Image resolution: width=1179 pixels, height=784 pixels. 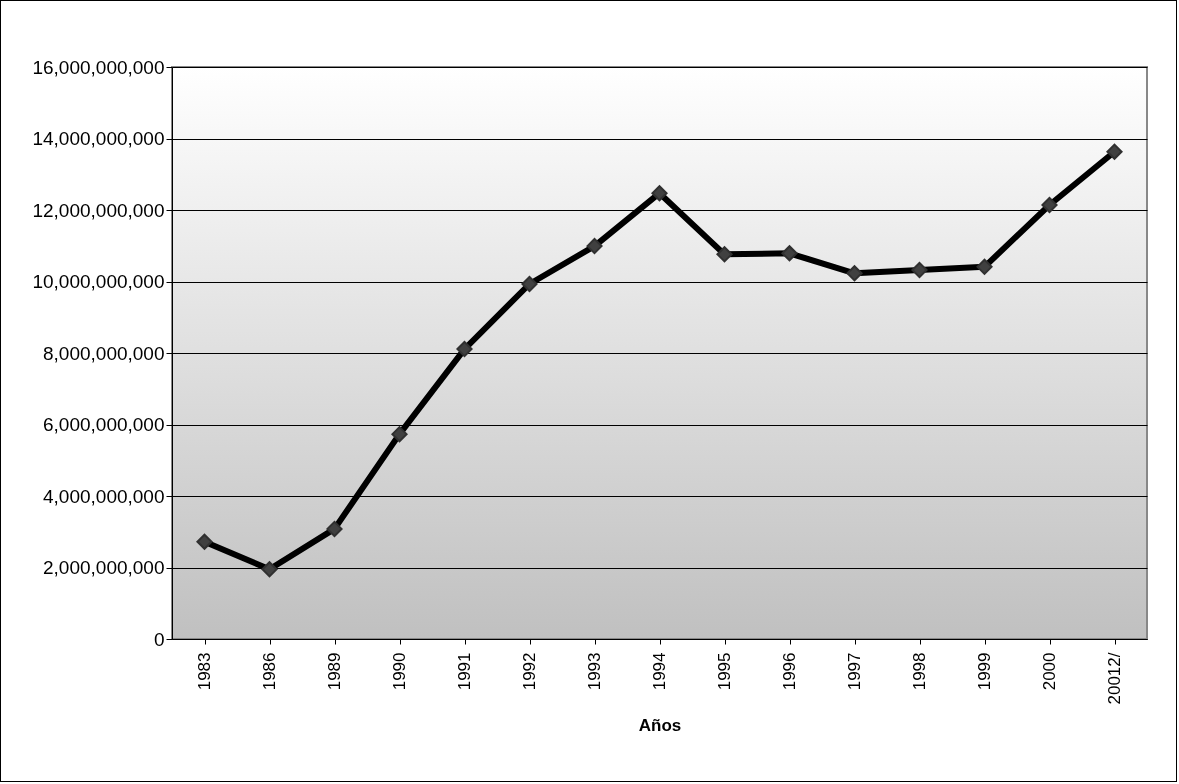 What do you see at coordinates (103, 567) in the screenshot?
I see `y-tick-label: 2,000,000,000` at bounding box center [103, 567].